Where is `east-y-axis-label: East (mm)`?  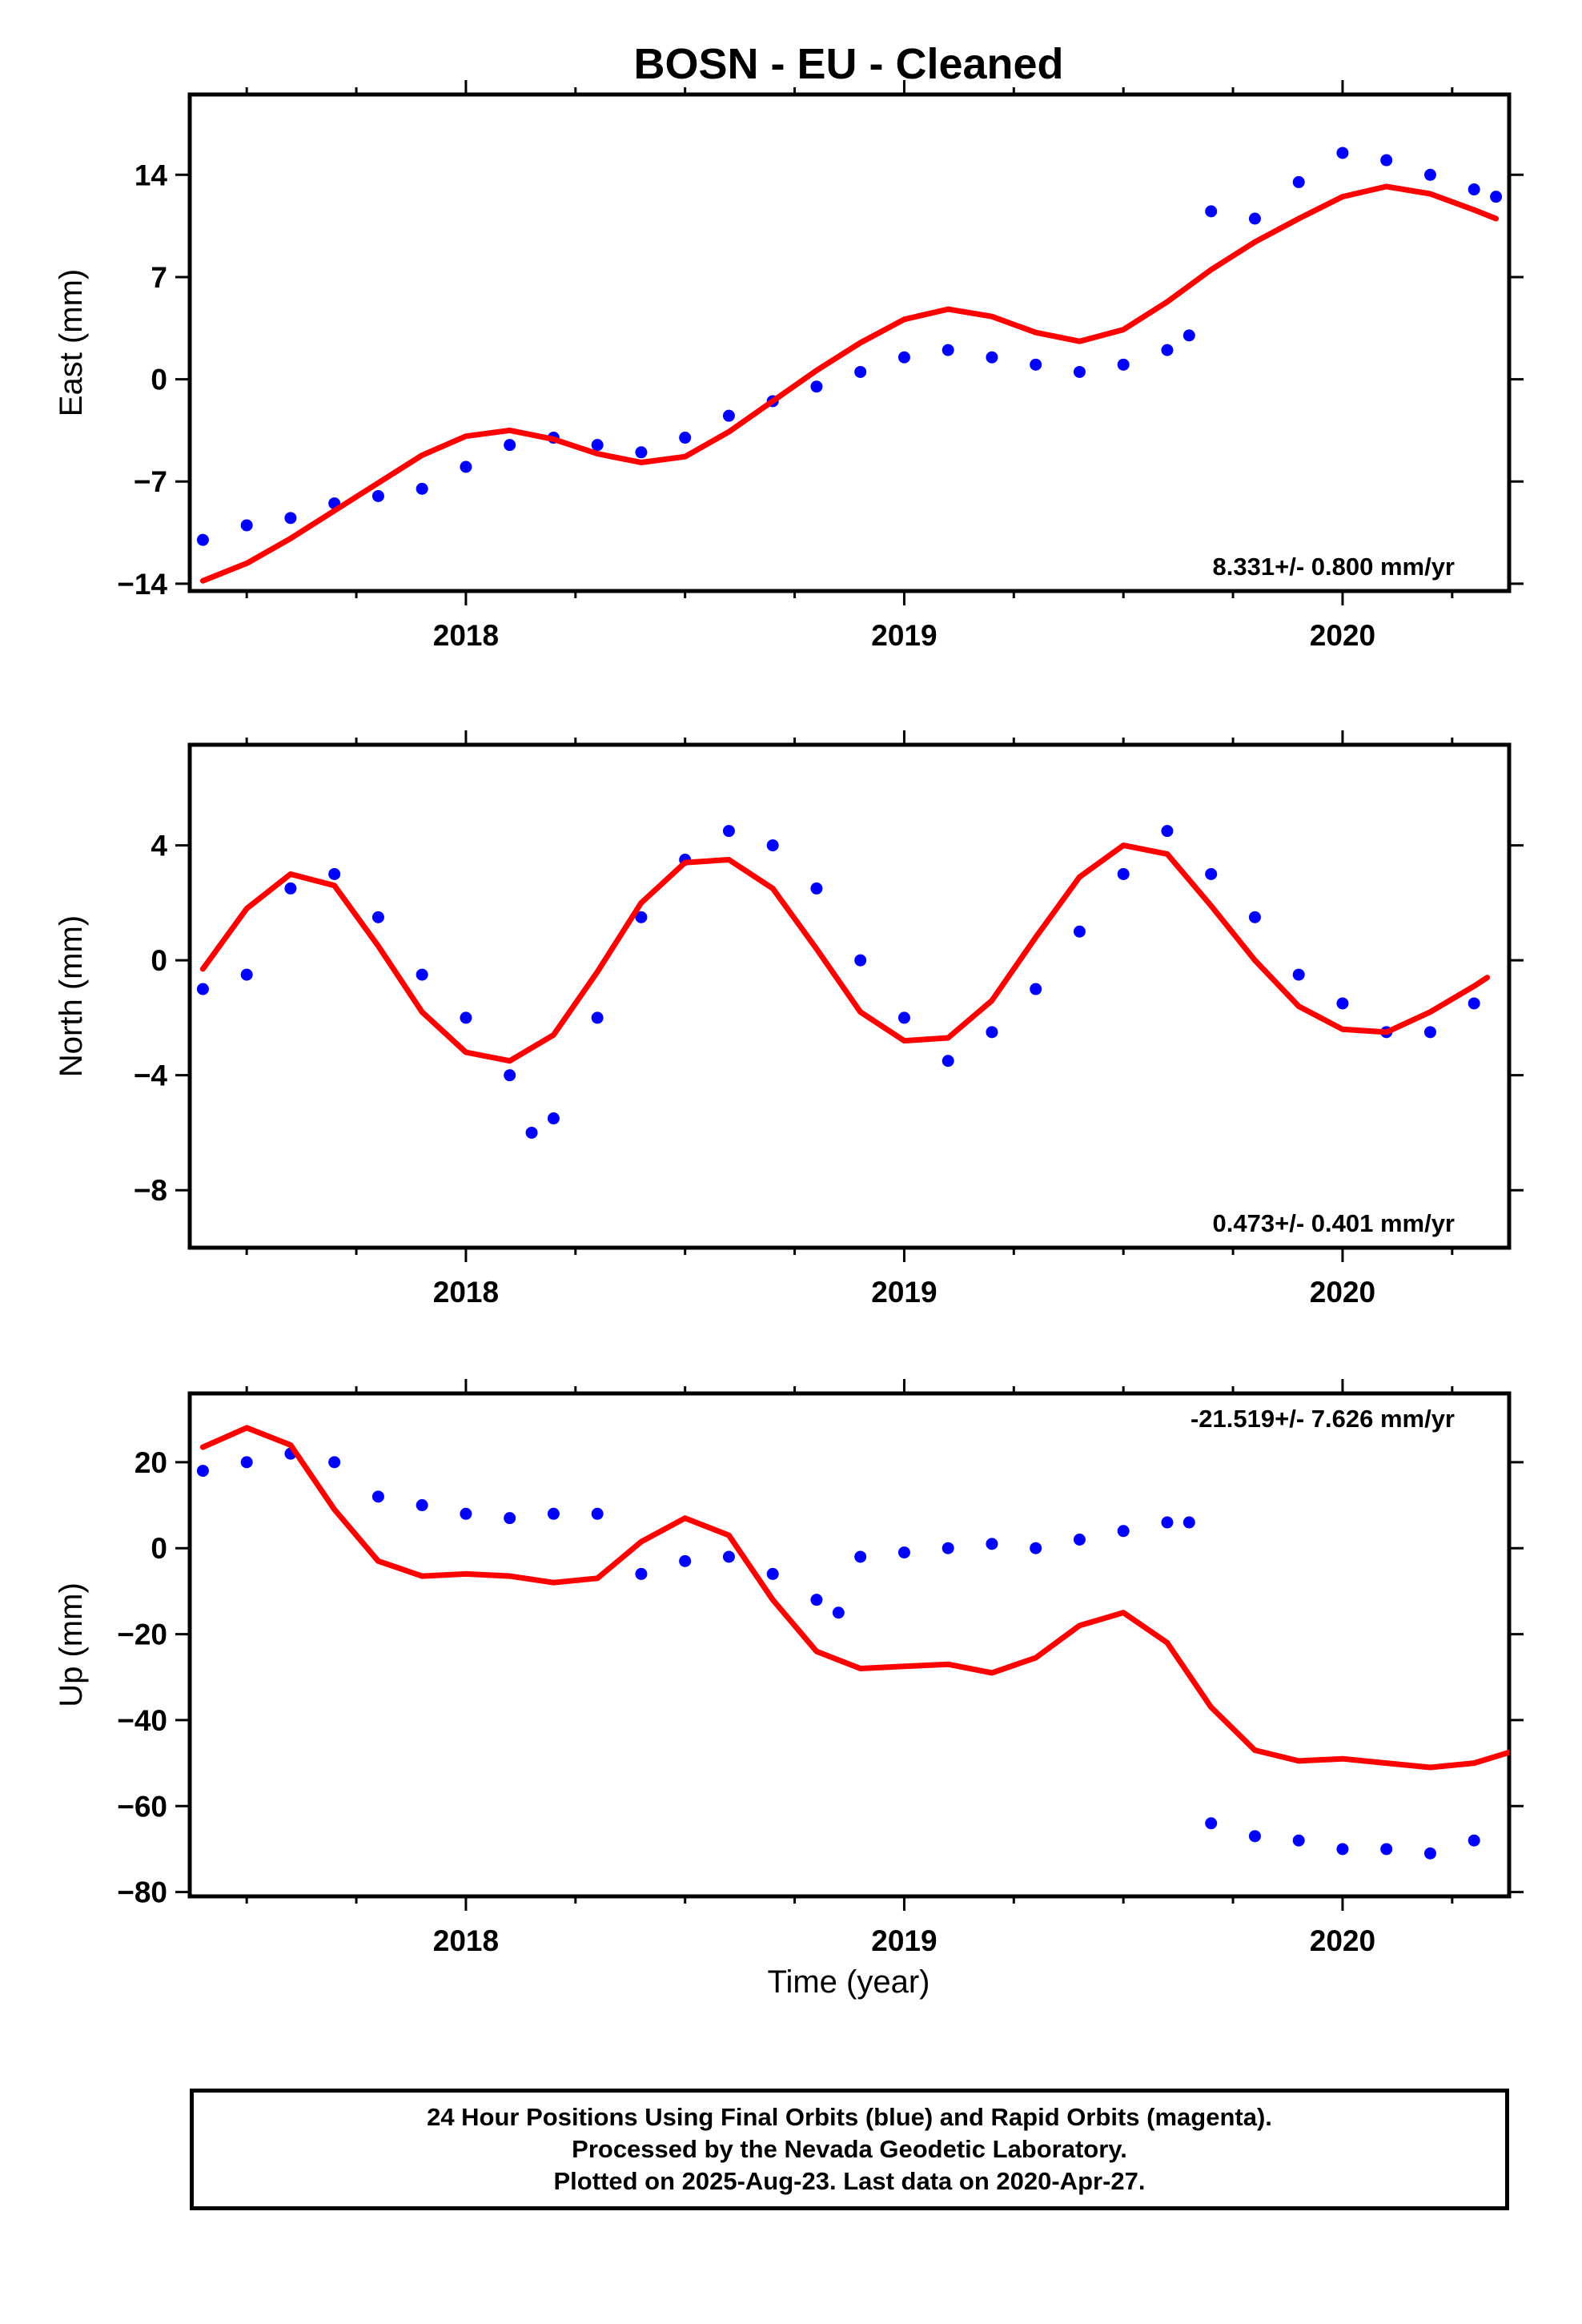 east-y-axis-label: East (mm) is located at coordinates (71, 342).